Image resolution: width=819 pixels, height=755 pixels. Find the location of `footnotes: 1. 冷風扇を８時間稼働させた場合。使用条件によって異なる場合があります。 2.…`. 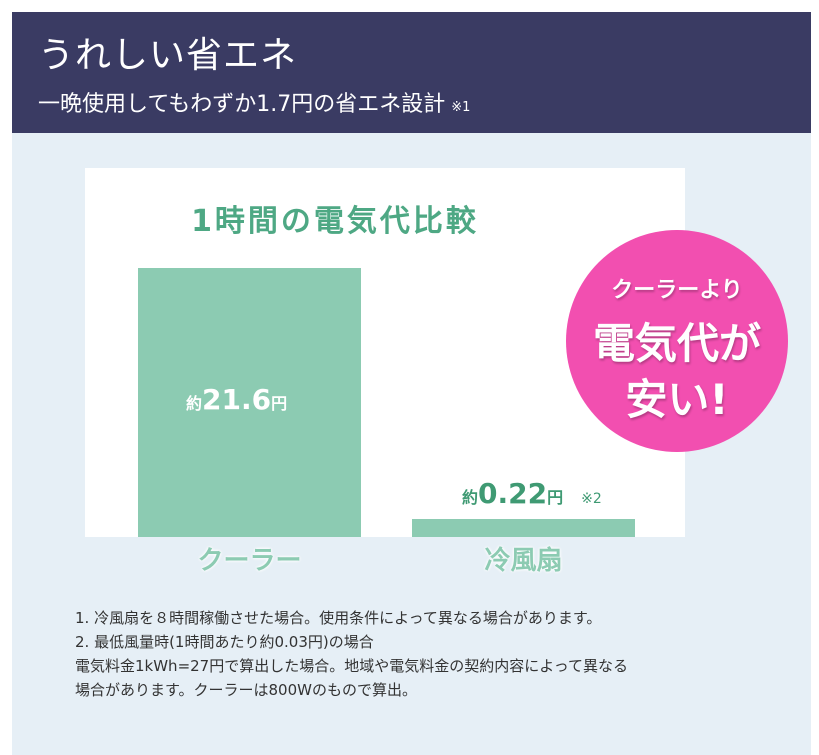

footnotes: 1. 冷風扇を８時間稼働させた場合。使用条件によって異なる場合があります。 2.… is located at coordinates (351, 654).